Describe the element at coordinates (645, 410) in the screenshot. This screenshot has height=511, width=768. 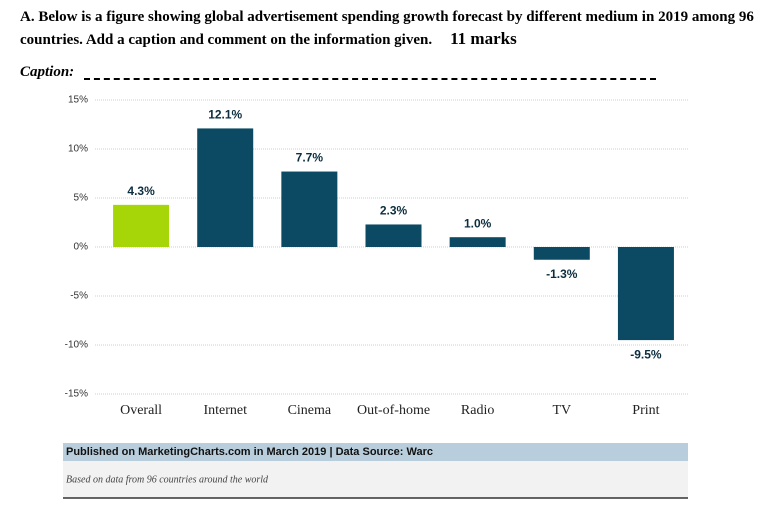
I see `x-tick-label: Print` at that location.